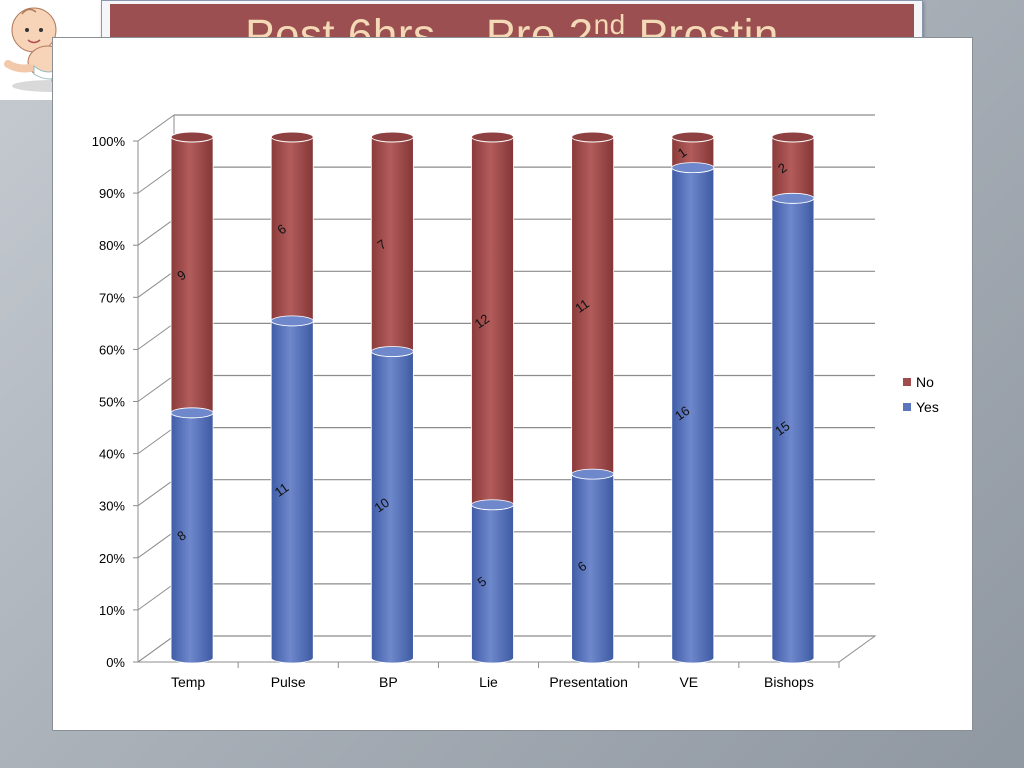  Describe the element at coordinates (588, 682) in the screenshot. I see `x-category-label: Presentation` at that location.